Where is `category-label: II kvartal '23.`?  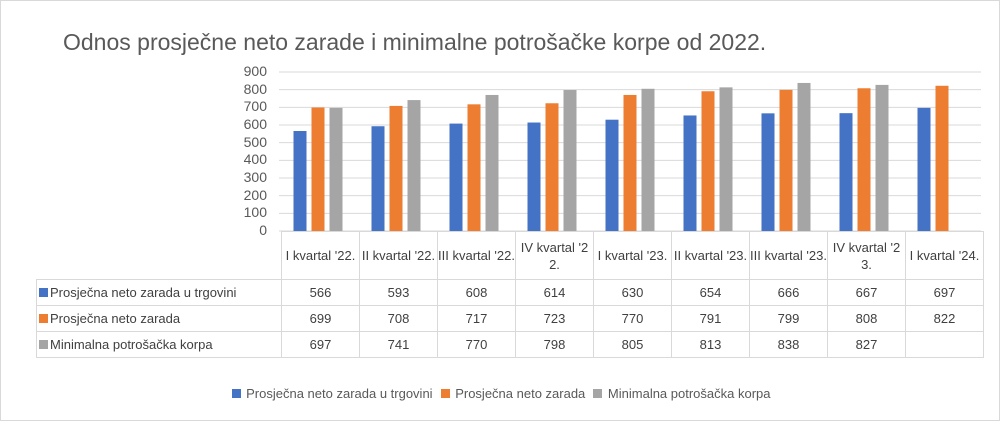
category-label: II kvartal '23. is located at coordinates (710, 255).